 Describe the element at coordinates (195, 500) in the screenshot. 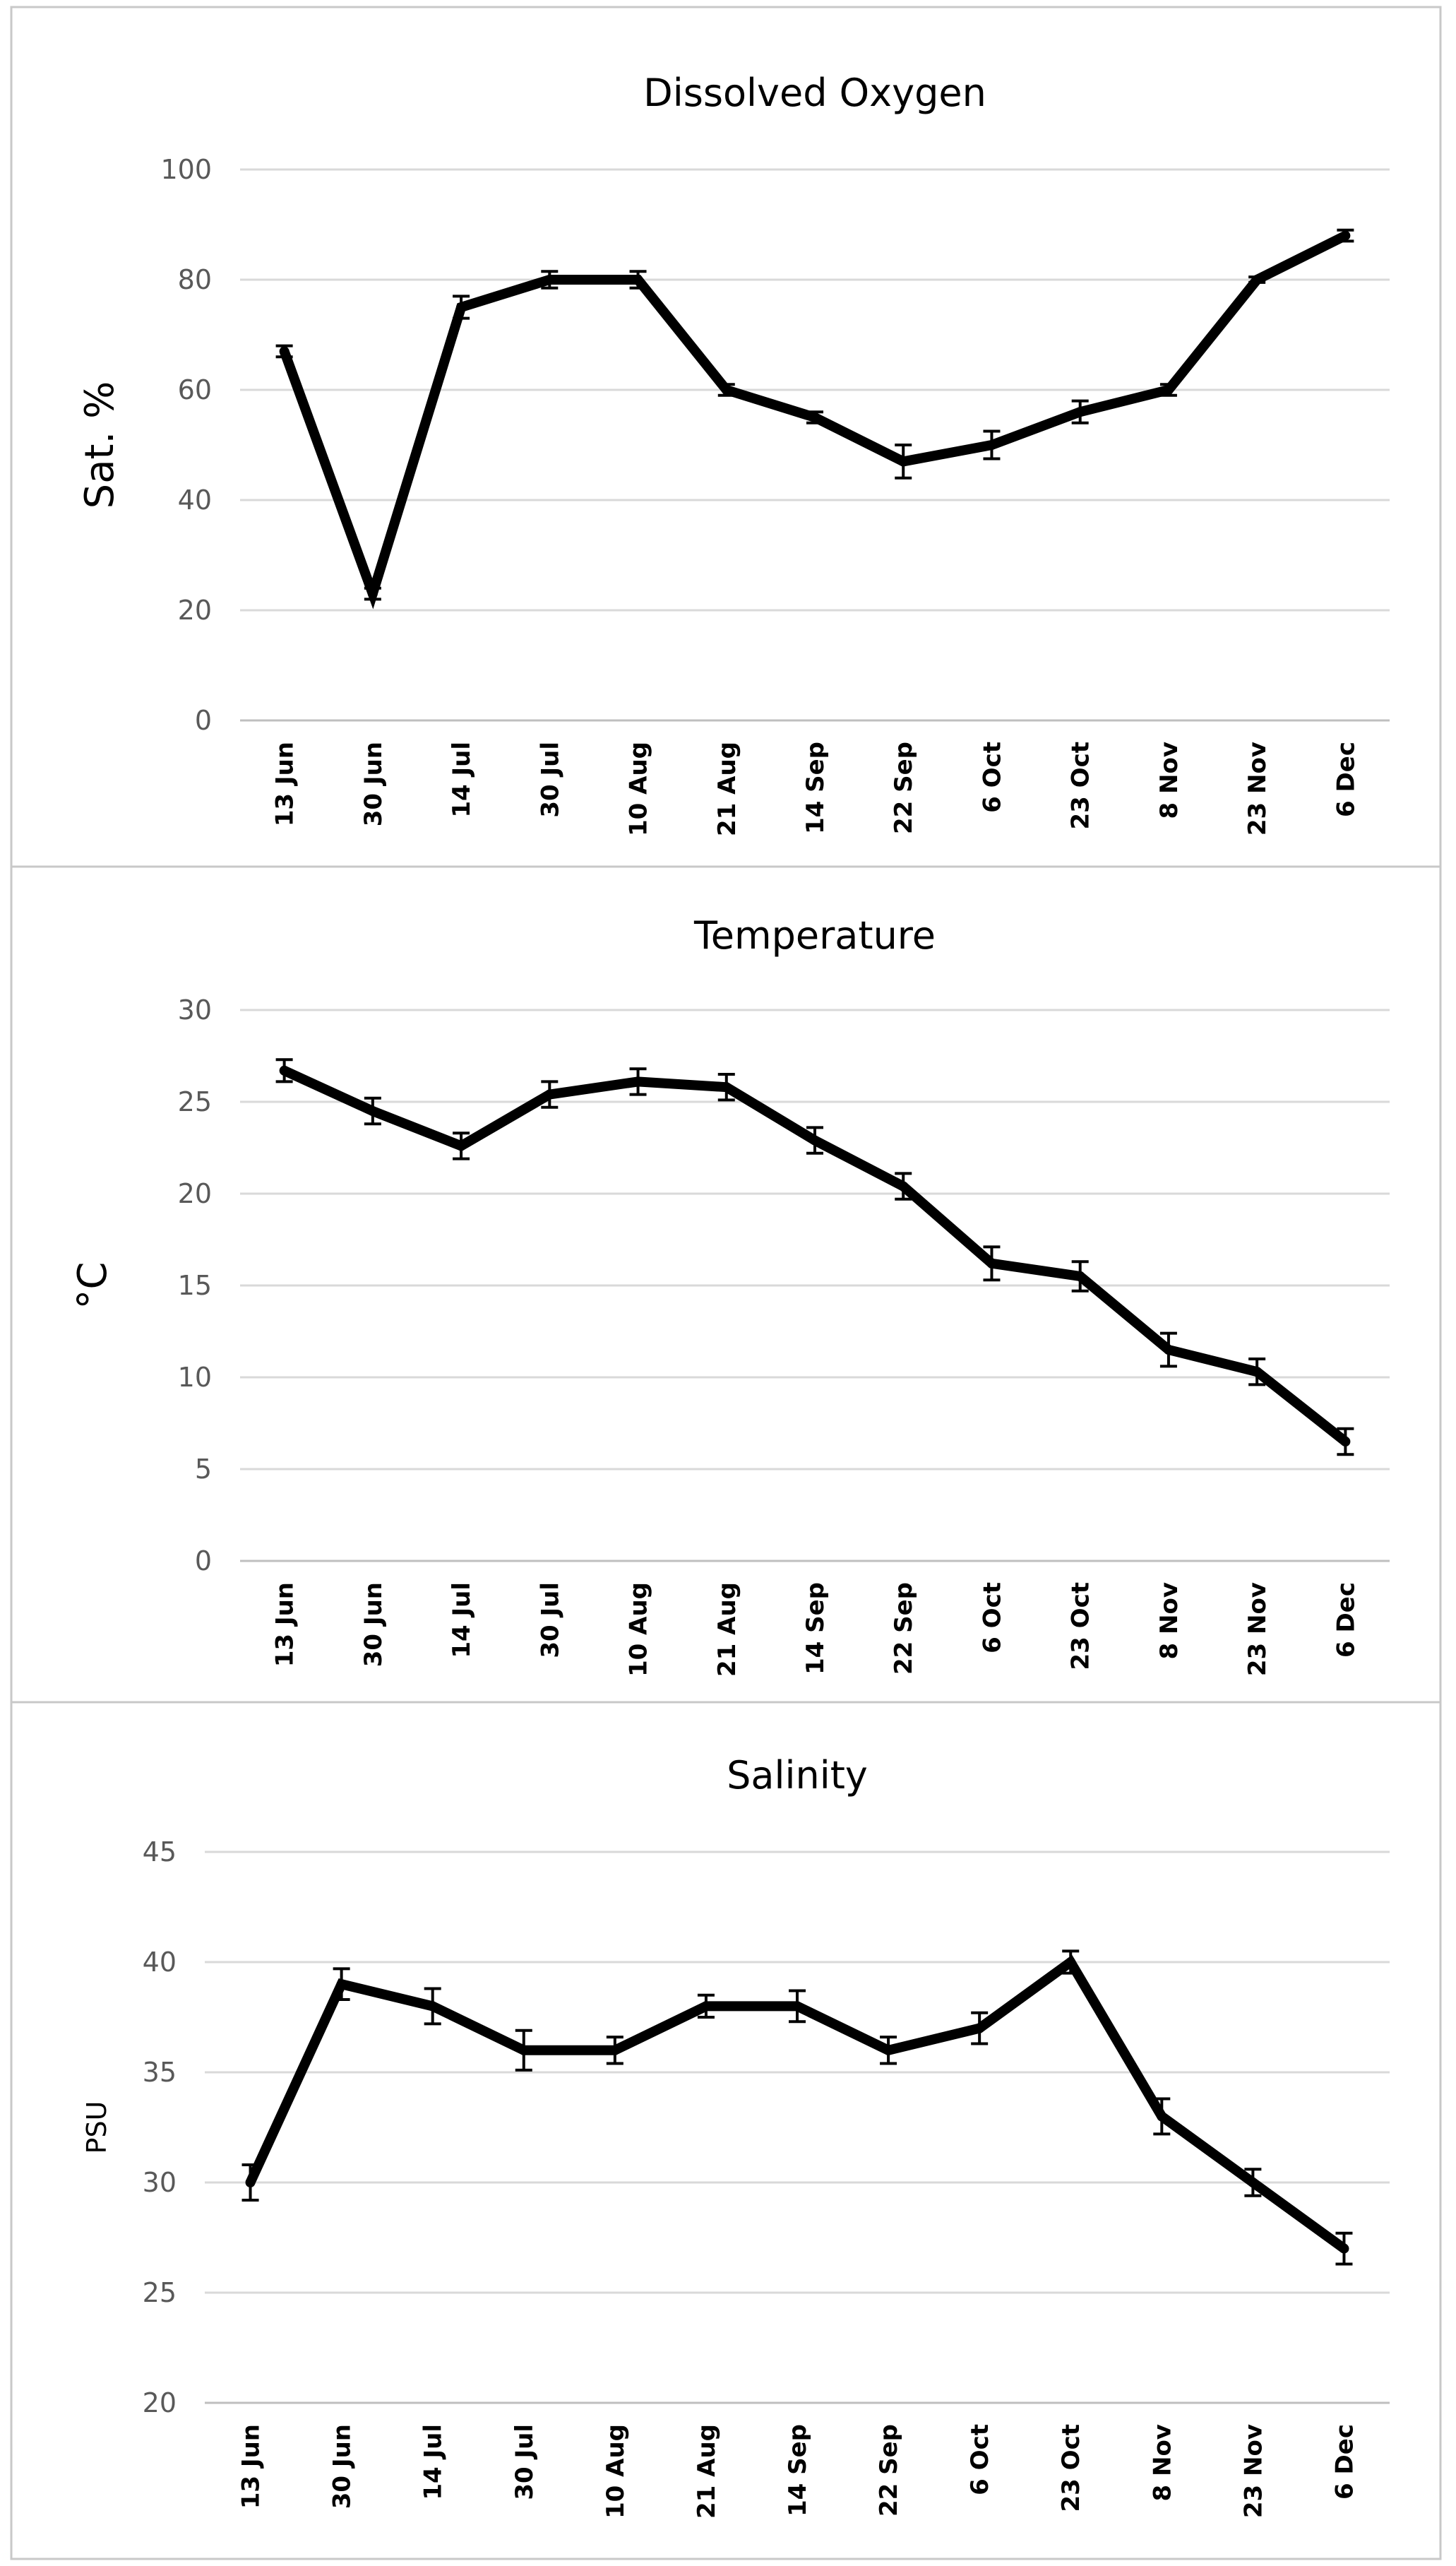

I see `y-tick-label: 40` at that location.